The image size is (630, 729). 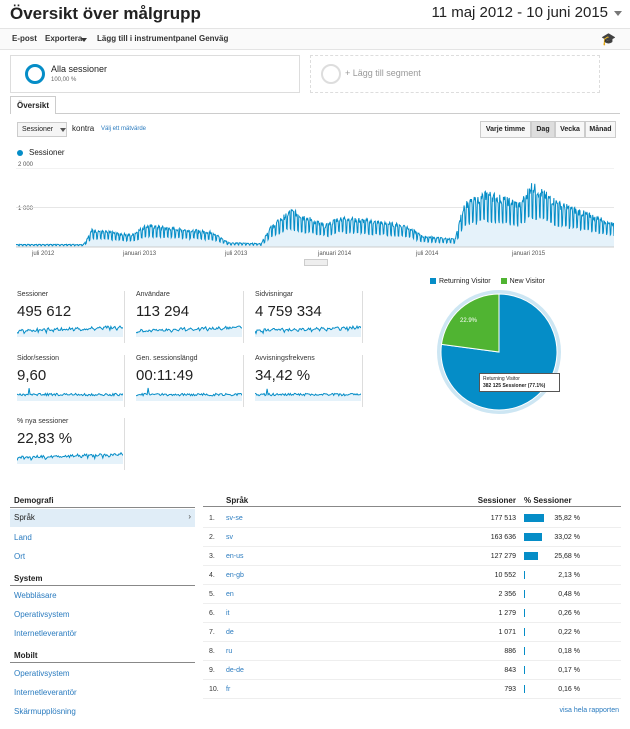 I want to click on column-header-language: Språk, so click(x=237, y=500).